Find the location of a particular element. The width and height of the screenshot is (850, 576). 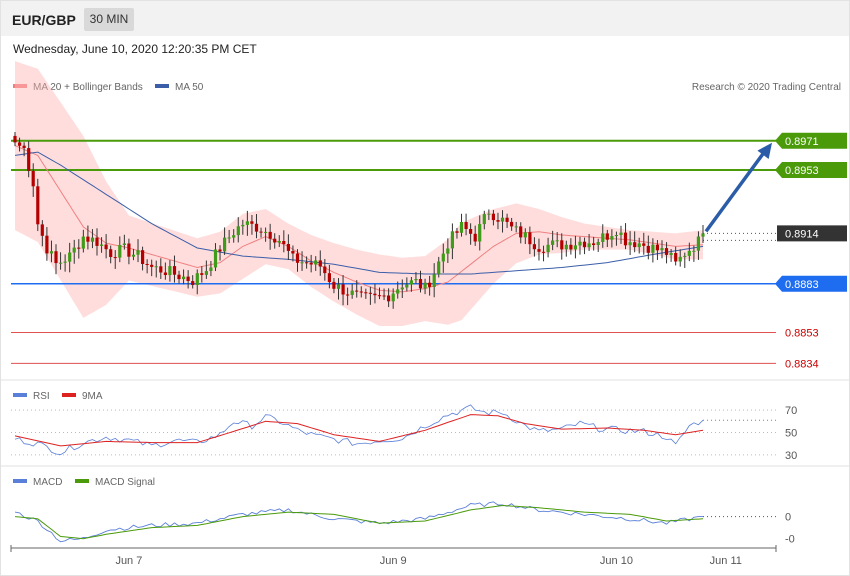

legend-swatch-macd is located at coordinates (20, 481).